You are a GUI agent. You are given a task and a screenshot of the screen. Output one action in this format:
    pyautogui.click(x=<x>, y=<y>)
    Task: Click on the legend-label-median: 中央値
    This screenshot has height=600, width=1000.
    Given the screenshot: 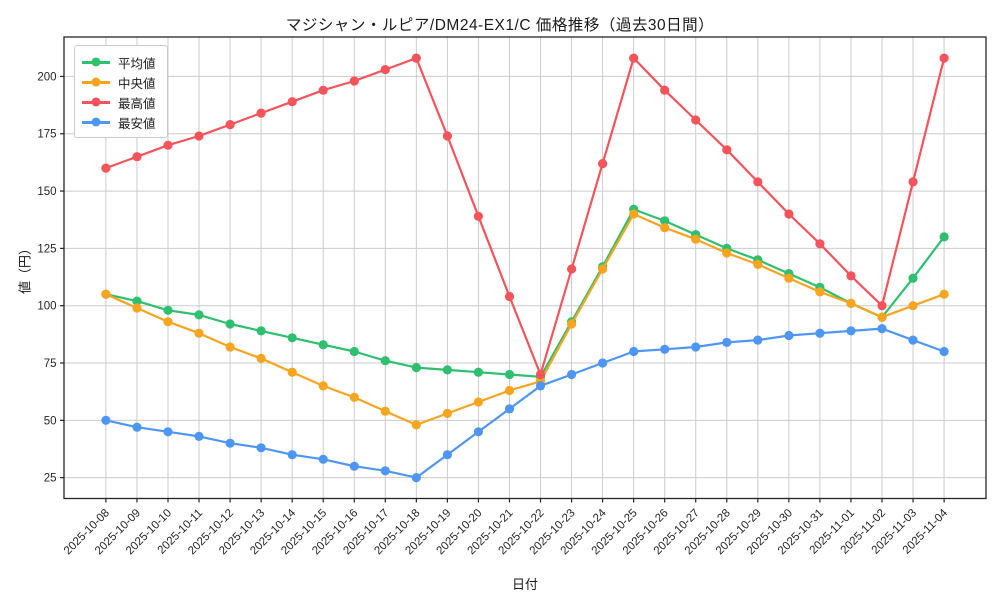 What is the action you would take?
    pyautogui.click(x=137, y=83)
    